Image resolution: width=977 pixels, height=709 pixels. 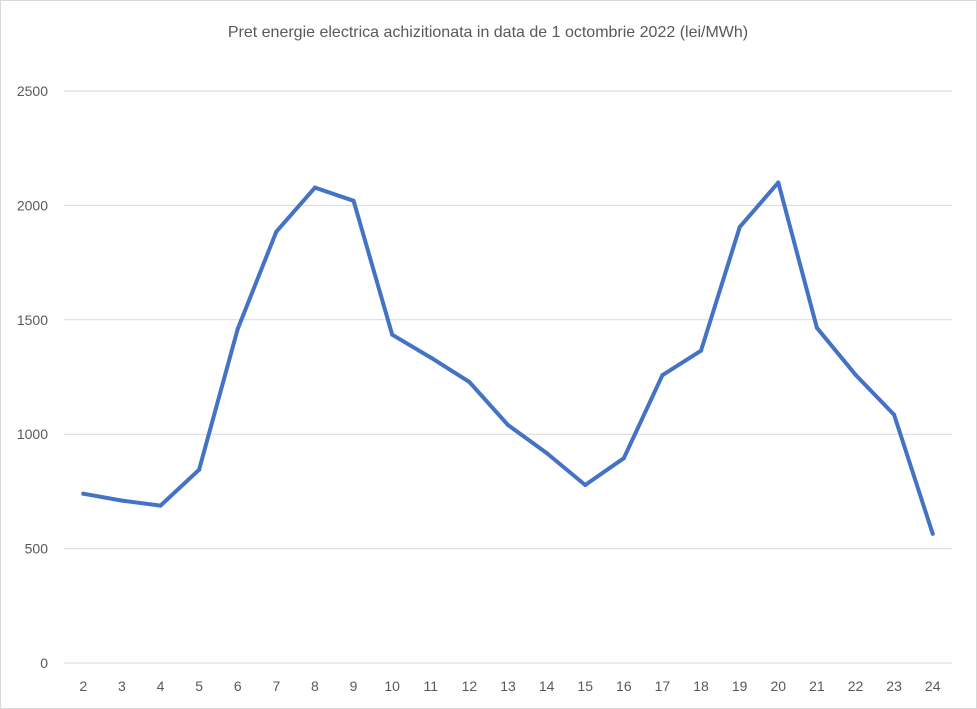 I want to click on x-tick-label: 13, so click(x=508, y=686).